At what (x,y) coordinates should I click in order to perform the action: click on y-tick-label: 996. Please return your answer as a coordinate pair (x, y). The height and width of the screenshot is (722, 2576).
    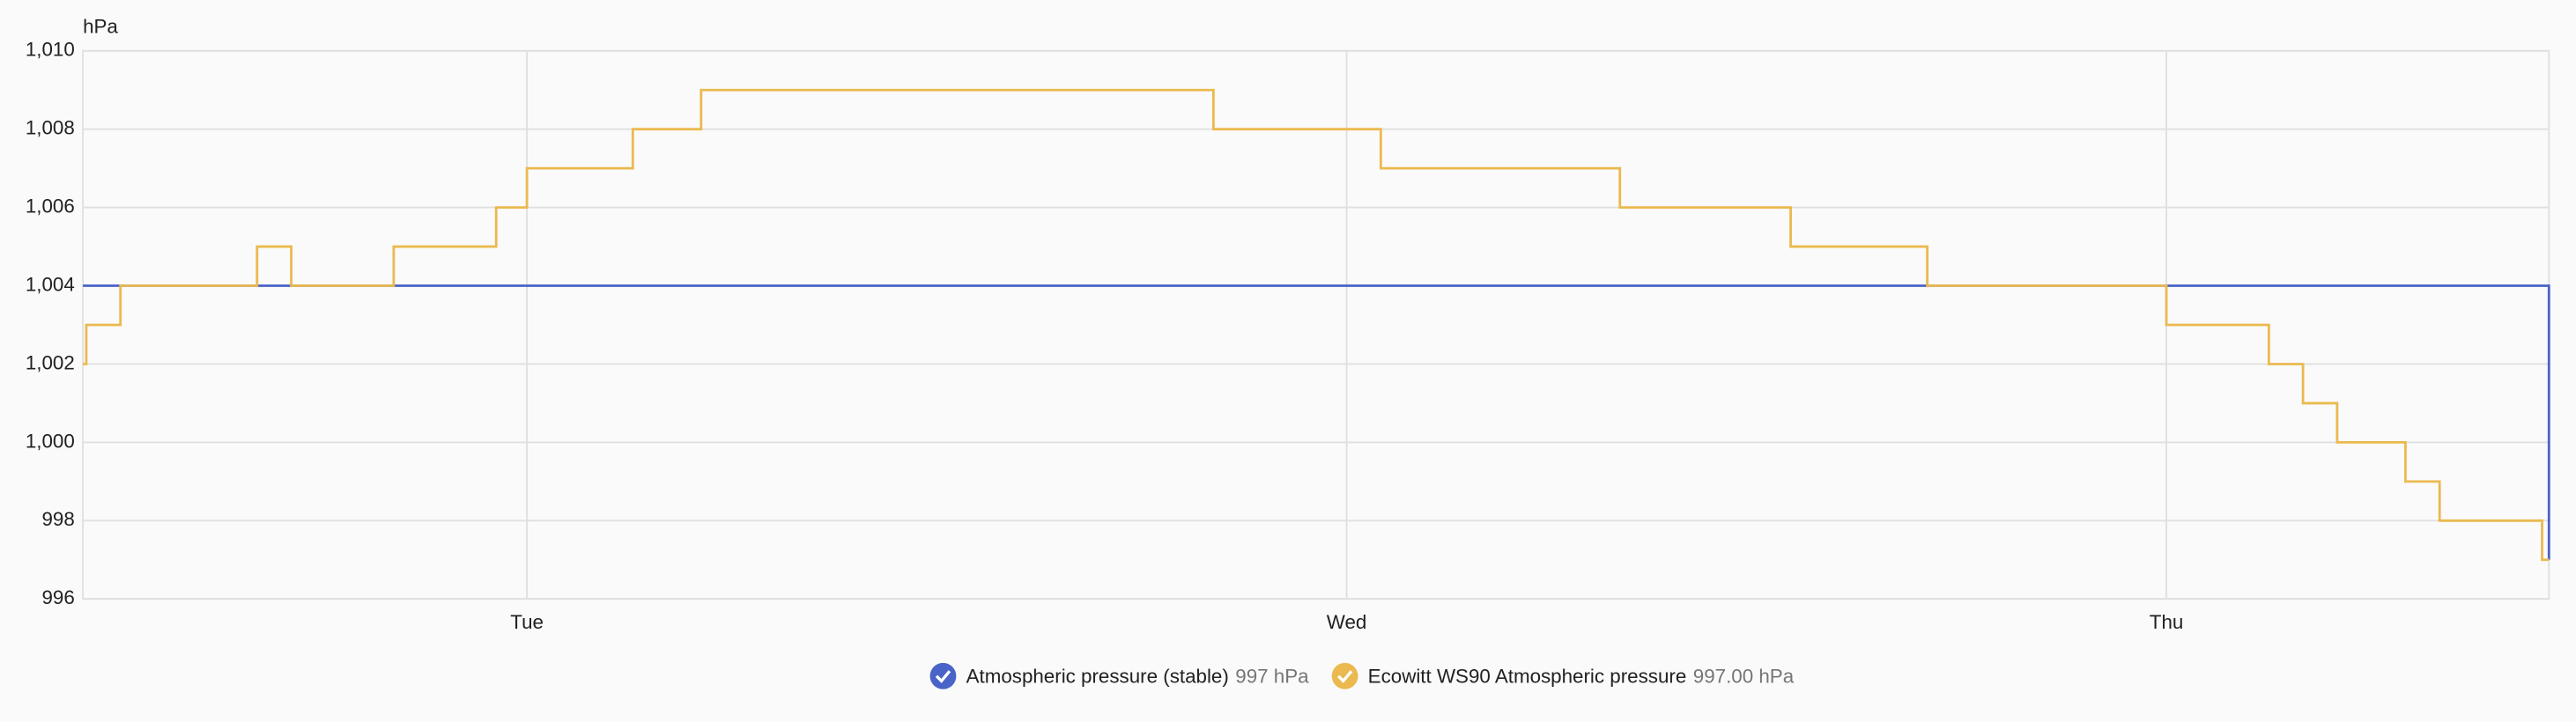
    Looking at the image, I should click on (58, 597).